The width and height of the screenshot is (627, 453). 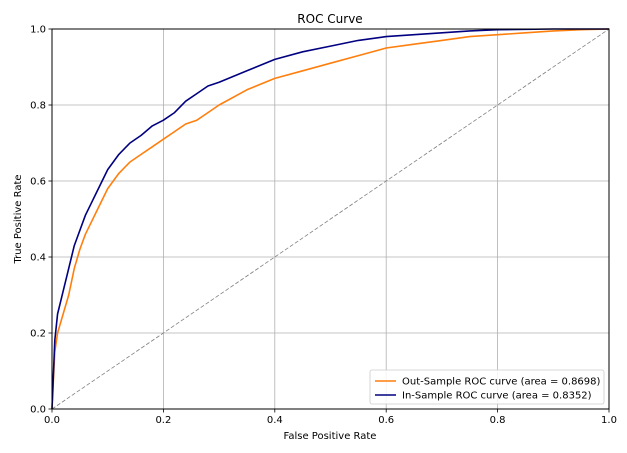 What do you see at coordinates (38, 410) in the screenshot?
I see `y-tick-label: 0.0` at bounding box center [38, 410].